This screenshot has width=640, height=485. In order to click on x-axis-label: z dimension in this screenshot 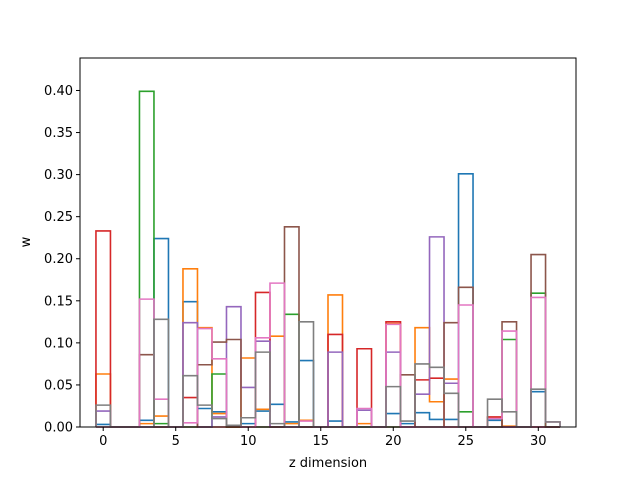, I will do `click(328, 463)`.